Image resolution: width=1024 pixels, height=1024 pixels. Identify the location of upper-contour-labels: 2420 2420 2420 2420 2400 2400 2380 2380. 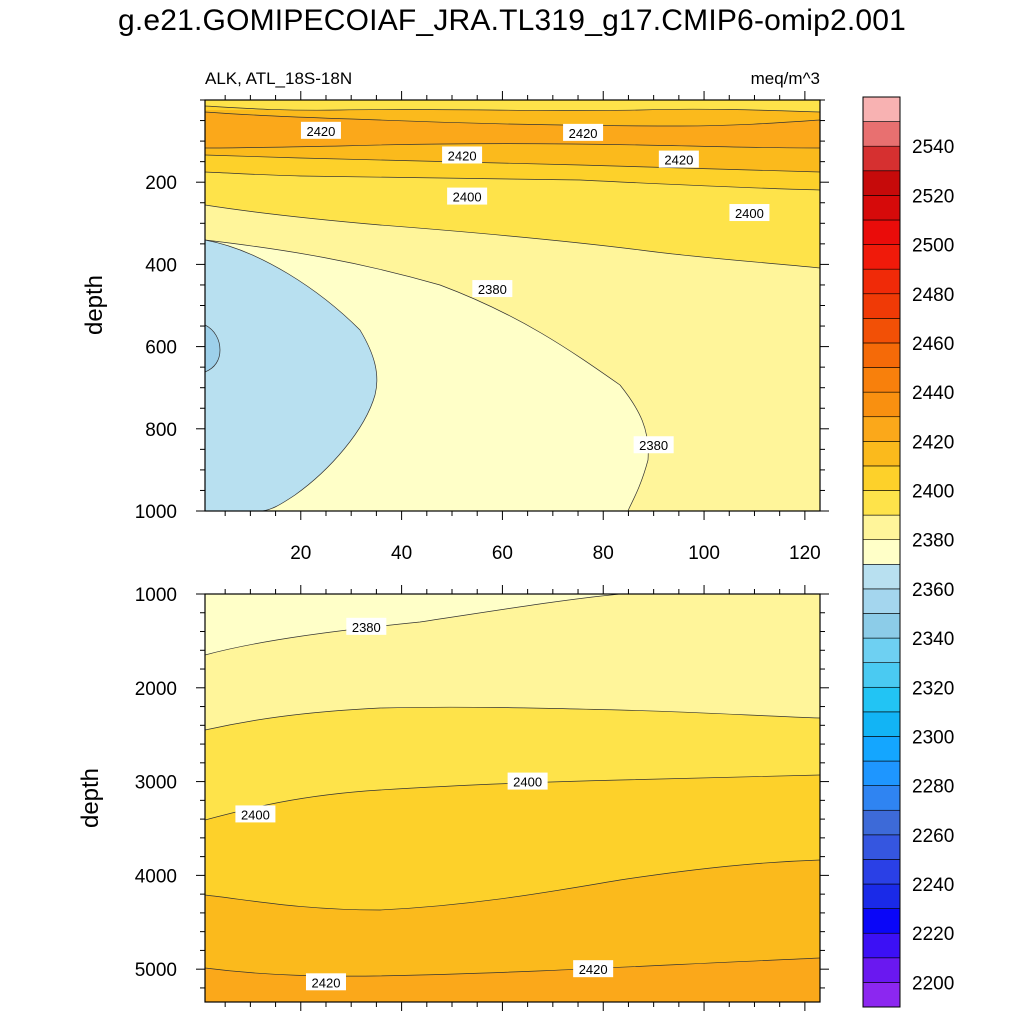
(535, 287).